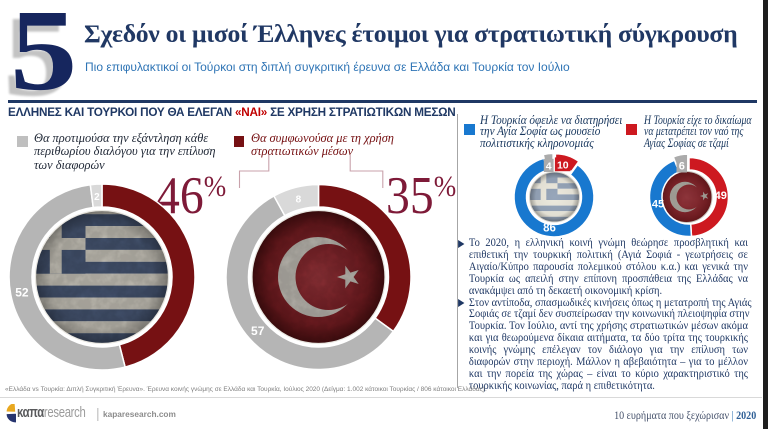  I want to click on svg-text: 49, so click(721, 196).